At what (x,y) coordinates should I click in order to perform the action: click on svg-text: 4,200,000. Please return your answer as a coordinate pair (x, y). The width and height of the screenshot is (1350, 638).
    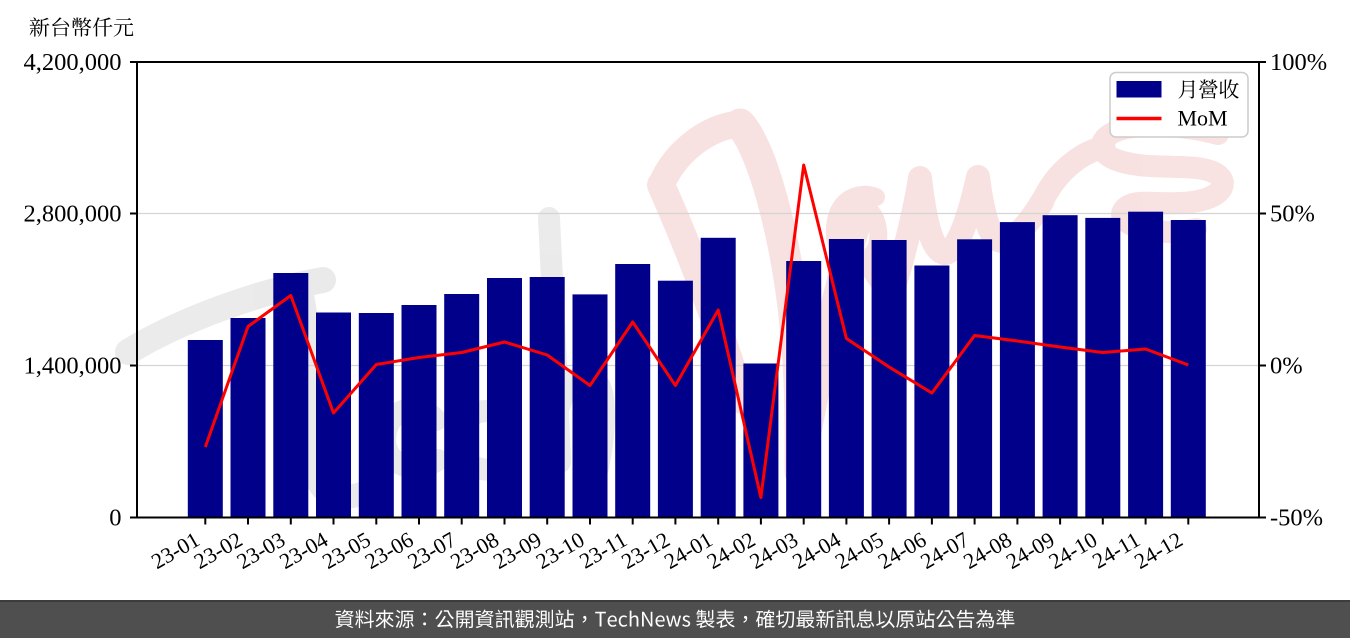
    Looking at the image, I should click on (73, 62).